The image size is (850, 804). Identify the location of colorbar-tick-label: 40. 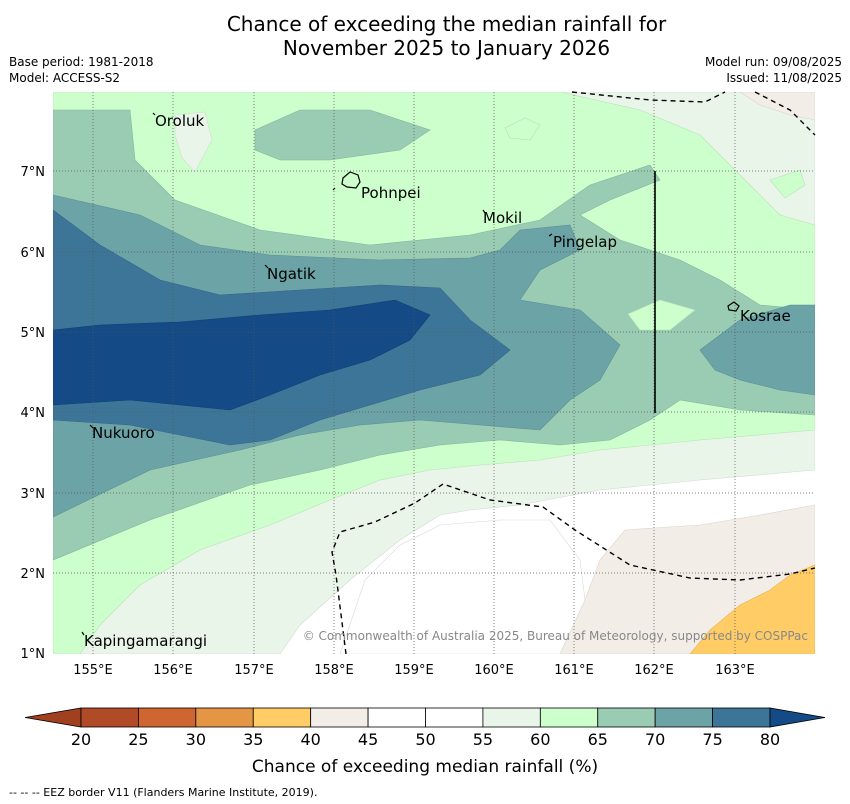
(310, 739).